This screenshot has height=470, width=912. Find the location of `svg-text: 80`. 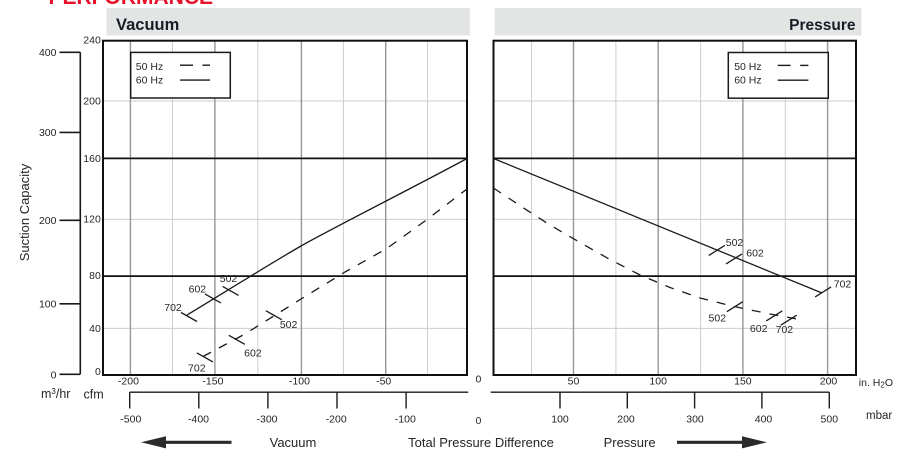

svg-text: 80 is located at coordinates (95, 276).